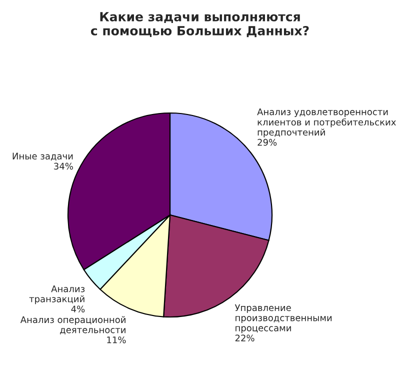 The width and height of the screenshot is (400, 391). What do you see at coordinates (63, 166) in the screenshot?
I see `data-label: 34%` at bounding box center [63, 166].